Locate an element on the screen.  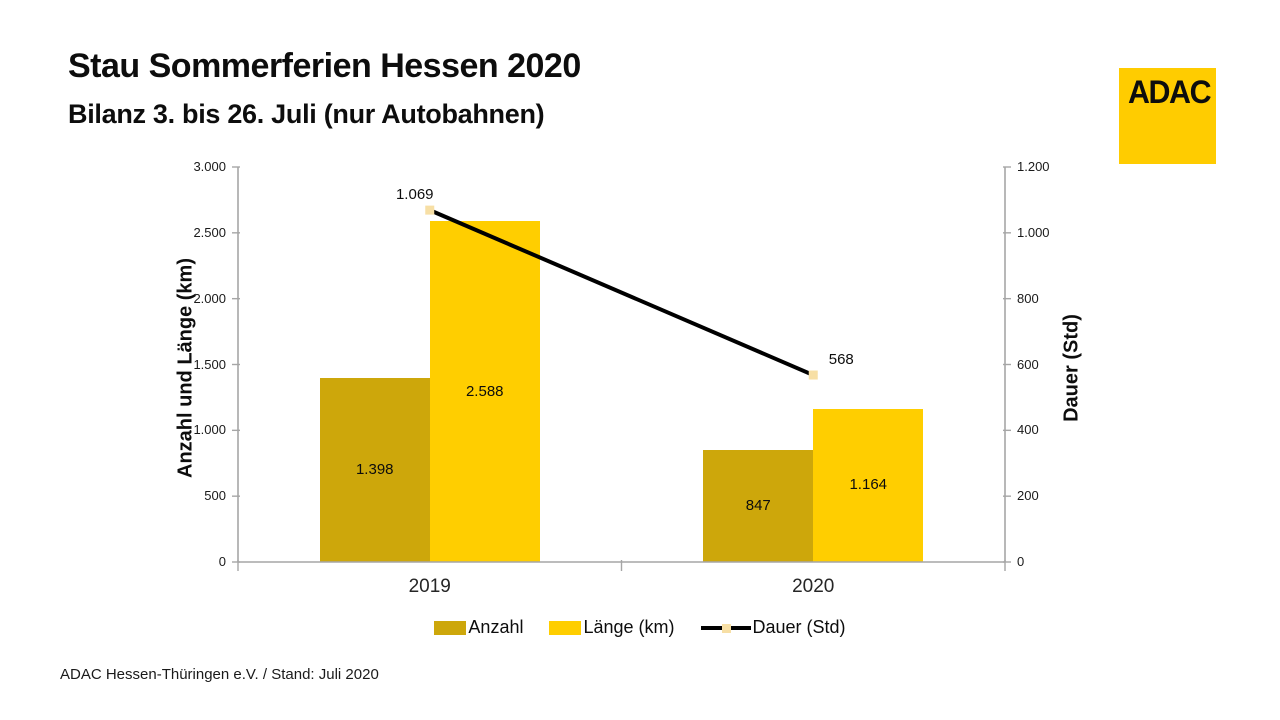
bar-lngekm-2020 is located at coordinates (868, 485).